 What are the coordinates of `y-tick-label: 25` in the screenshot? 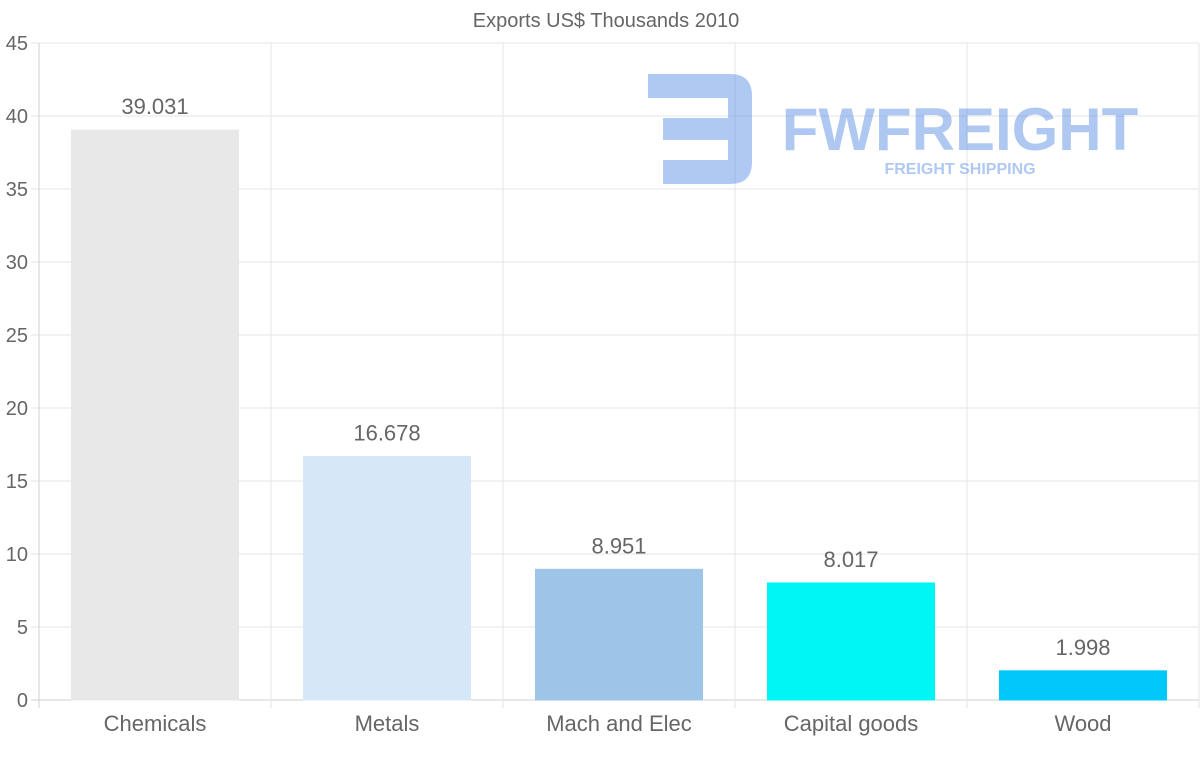 It's located at (17, 336).